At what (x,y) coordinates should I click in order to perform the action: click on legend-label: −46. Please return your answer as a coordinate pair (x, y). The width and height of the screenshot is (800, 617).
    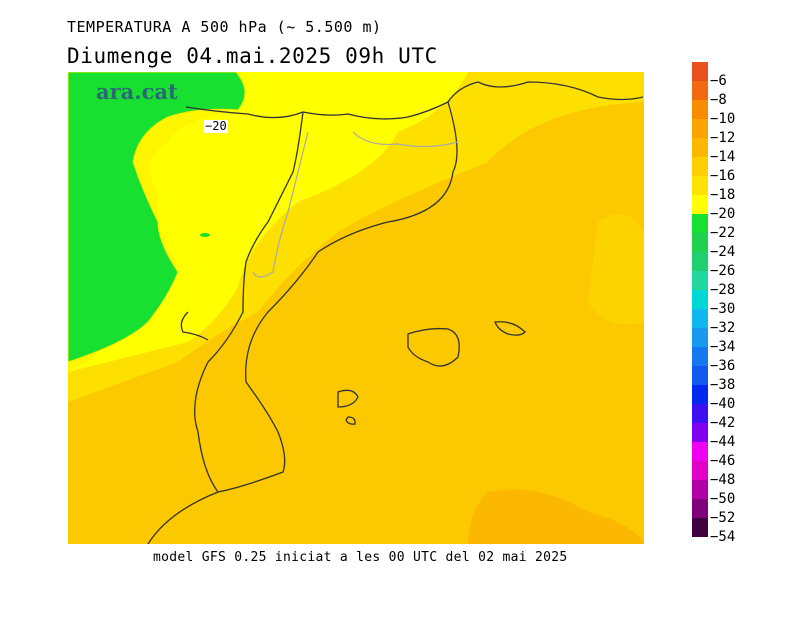
    Looking at the image, I should click on (723, 461).